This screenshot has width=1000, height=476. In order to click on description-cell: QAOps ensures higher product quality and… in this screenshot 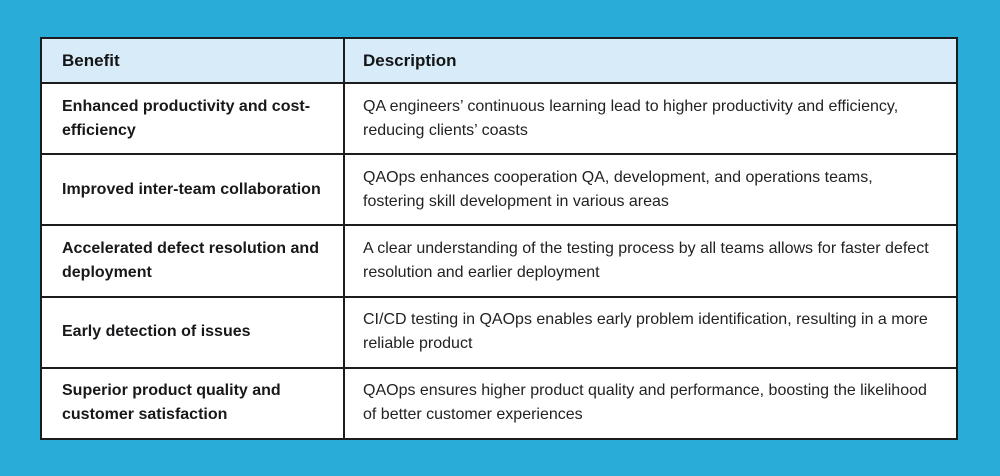, I will do `click(645, 403)`.